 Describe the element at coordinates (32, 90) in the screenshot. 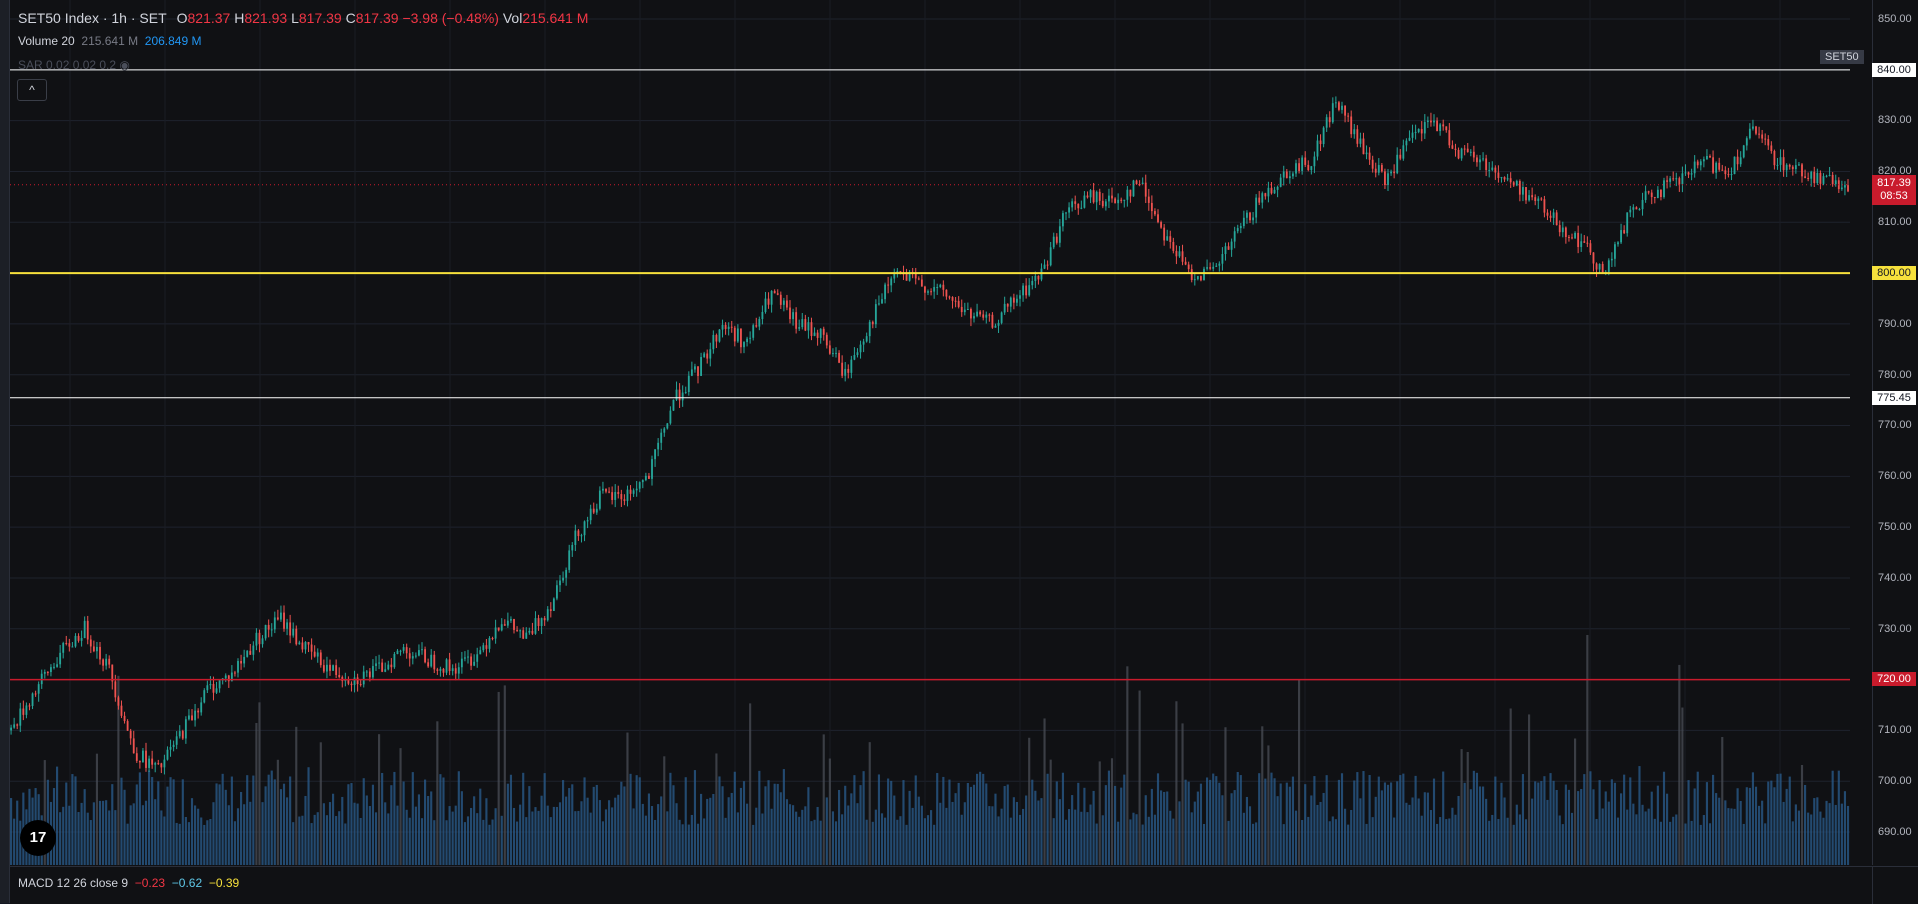

I see `collapse-legend-button: ^` at that location.